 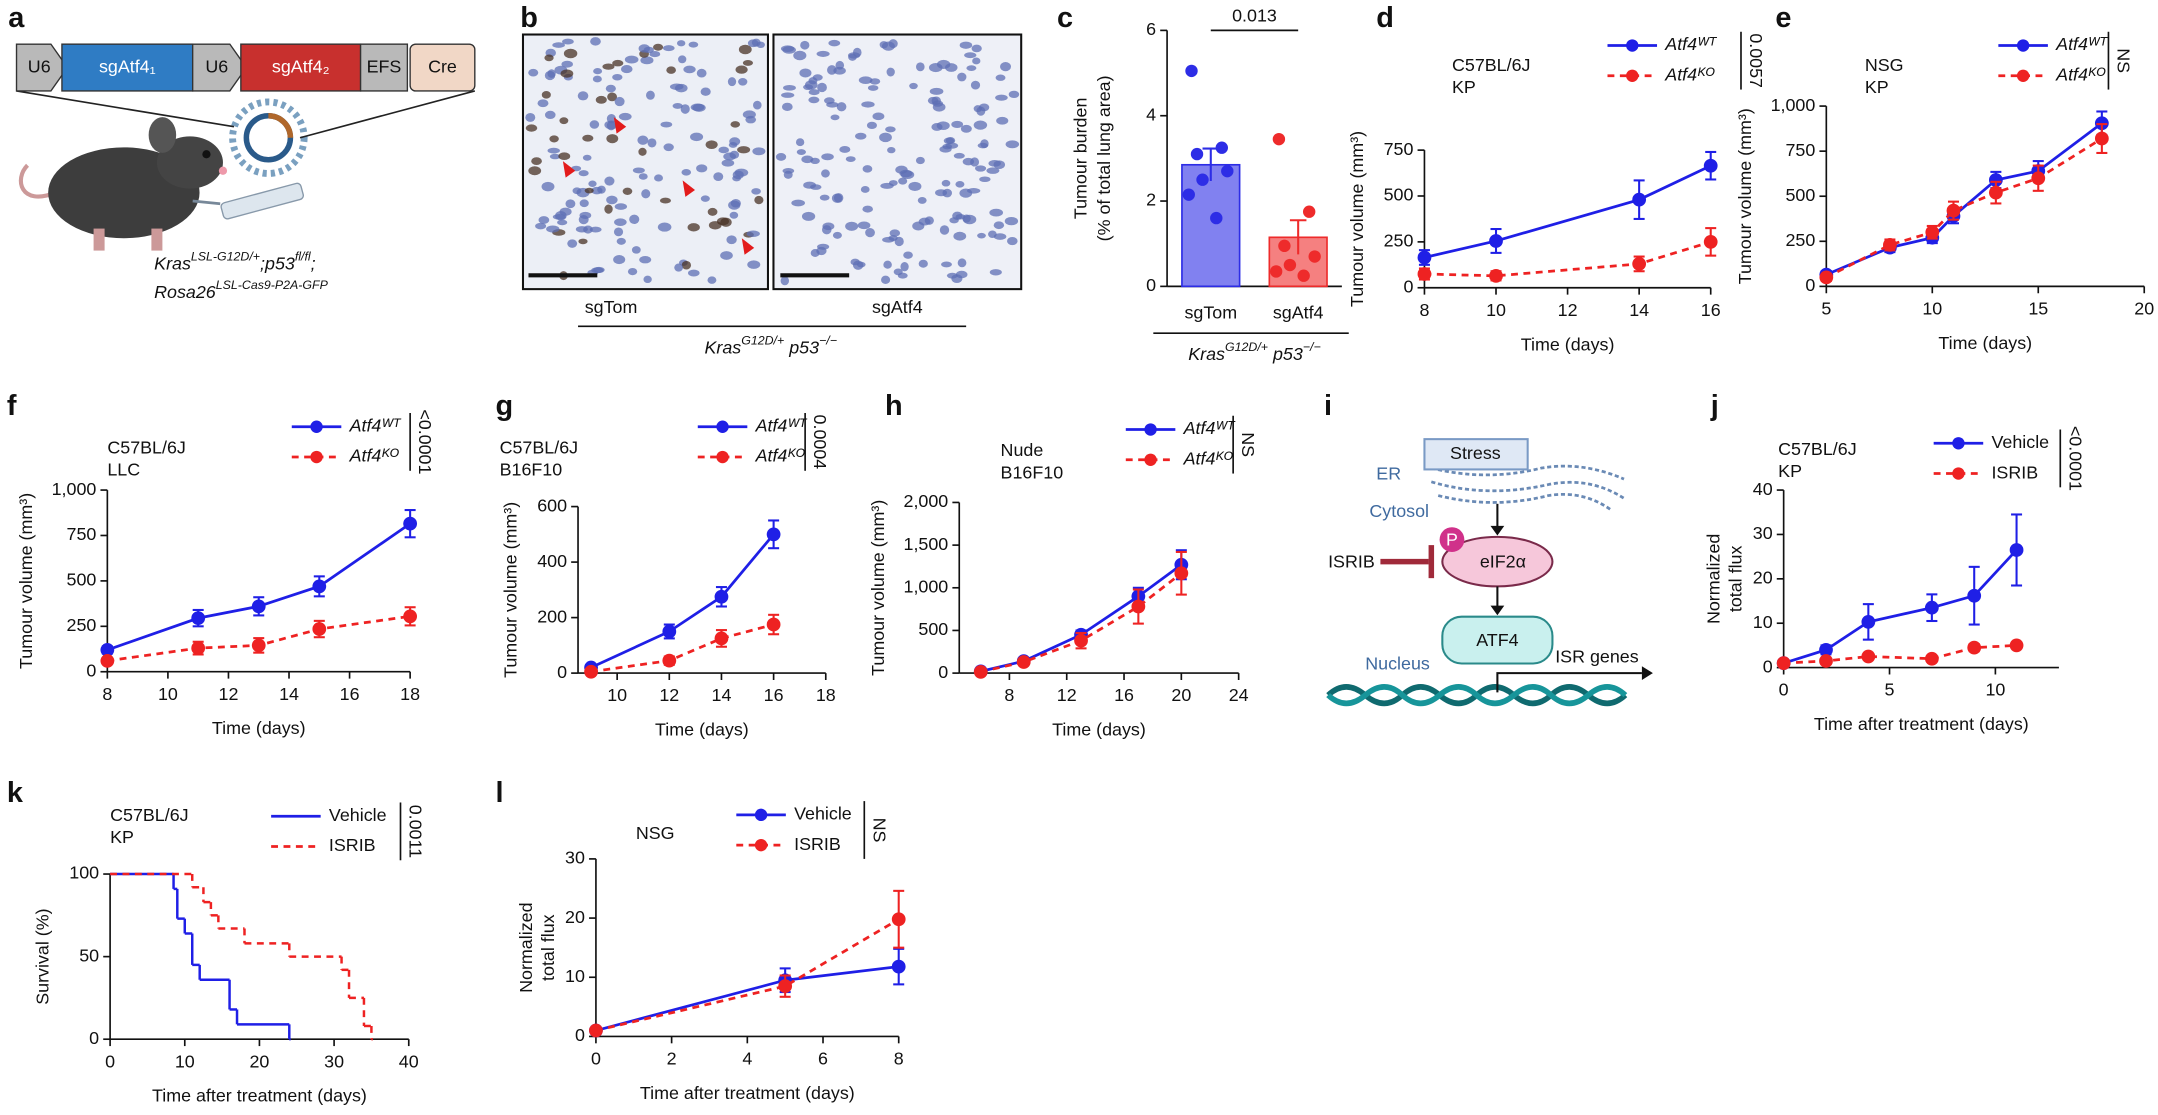 I want to click on y-axis-label: total flux, so click(x=1736, y=578).